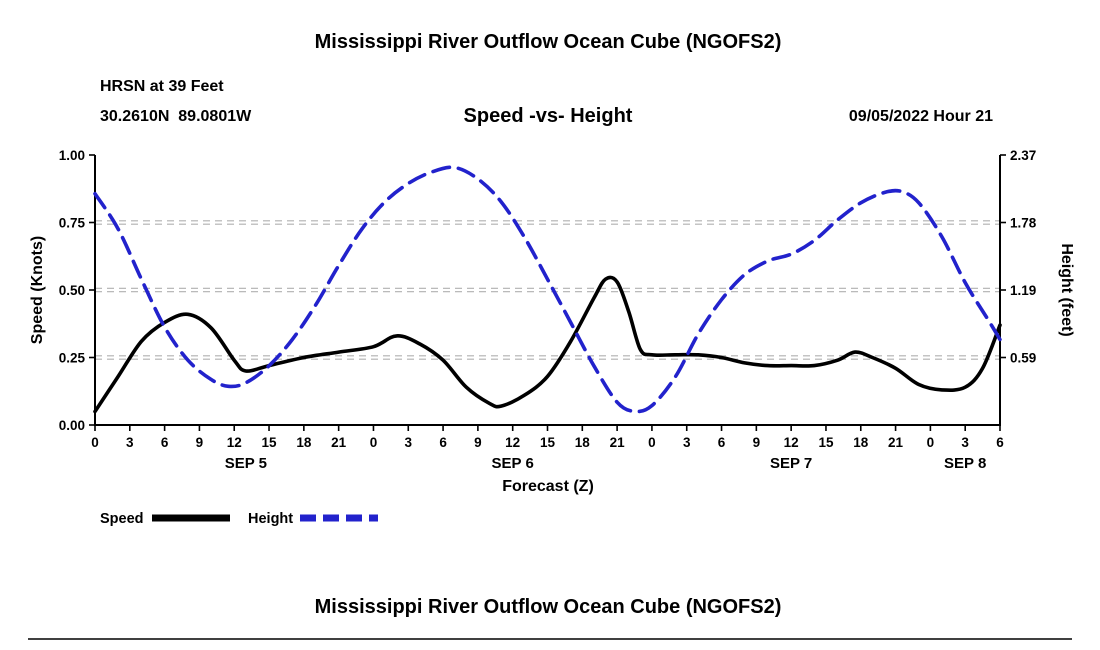 This screenshot has width=1100, height=650. Describe the element at coordinates (548, 116) in the screenshot. I see `plot-title: Speed -vs- Height` at that location.